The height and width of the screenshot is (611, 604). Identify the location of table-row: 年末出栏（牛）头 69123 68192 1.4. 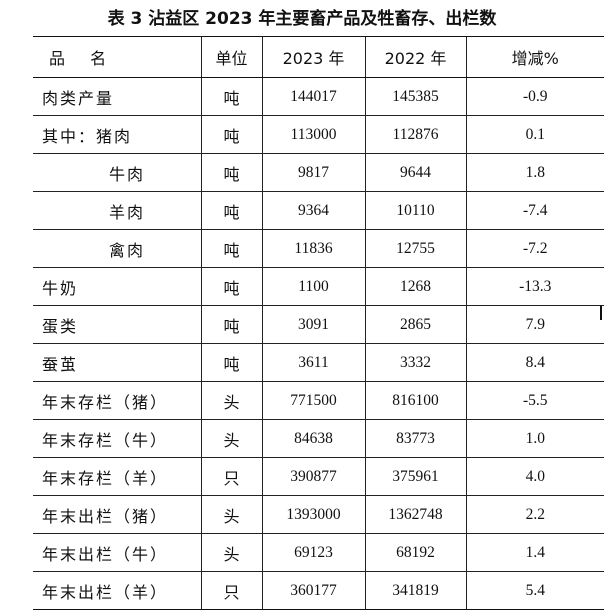
(318, 552).